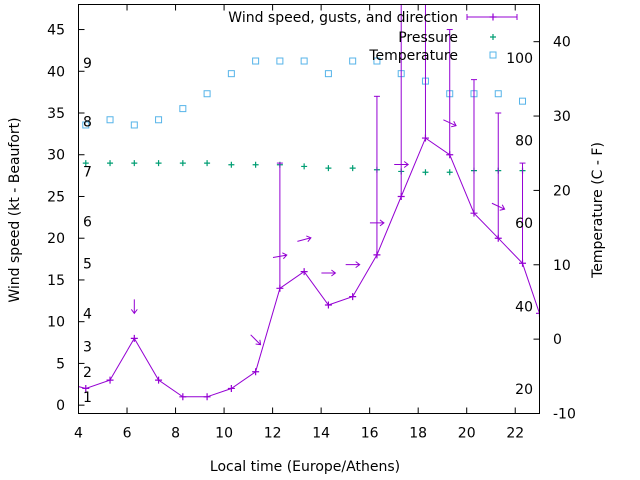  I want to click on x-tick-label: 4, so click(78, 434).